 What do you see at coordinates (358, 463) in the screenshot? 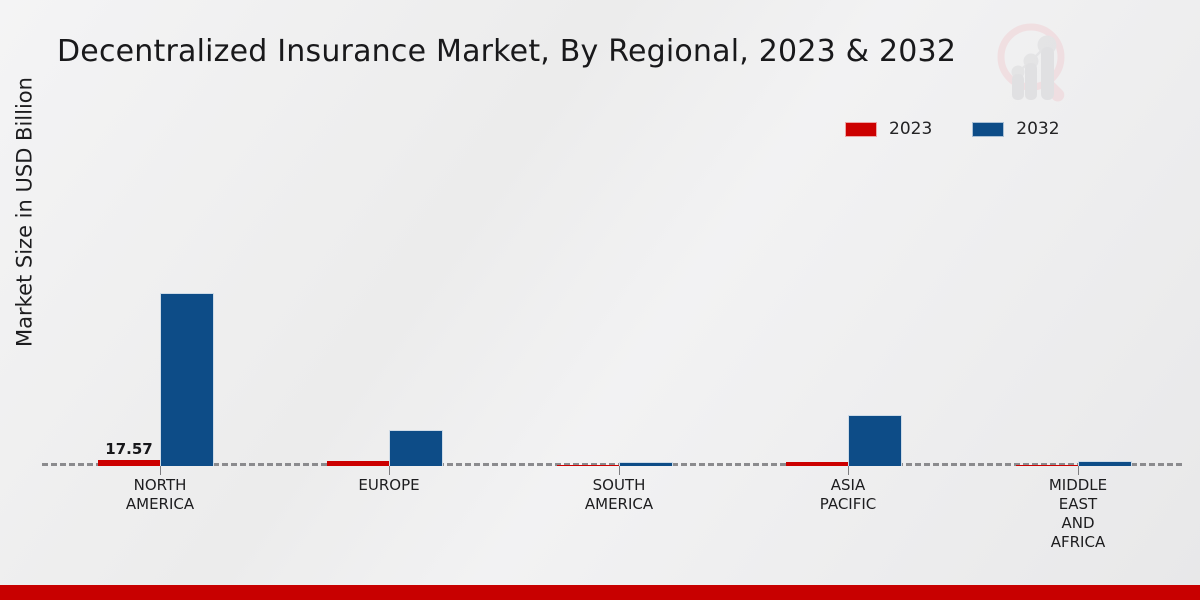
I see `bar-2023-europe` at bounding box center [358, 463].